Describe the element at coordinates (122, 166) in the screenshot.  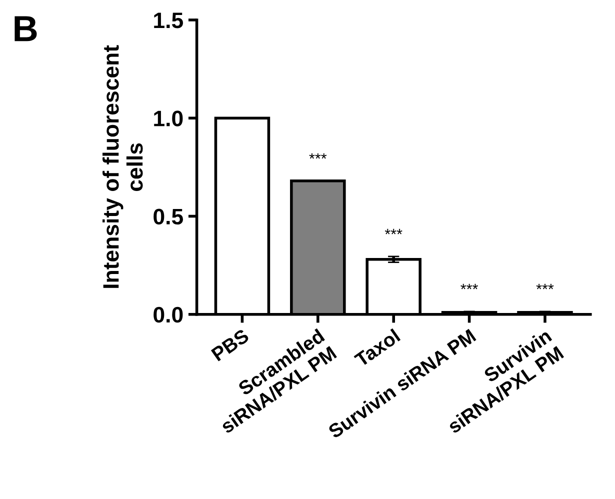
I see `y-axis-title: Intensity of fluorescent cells` at that location.